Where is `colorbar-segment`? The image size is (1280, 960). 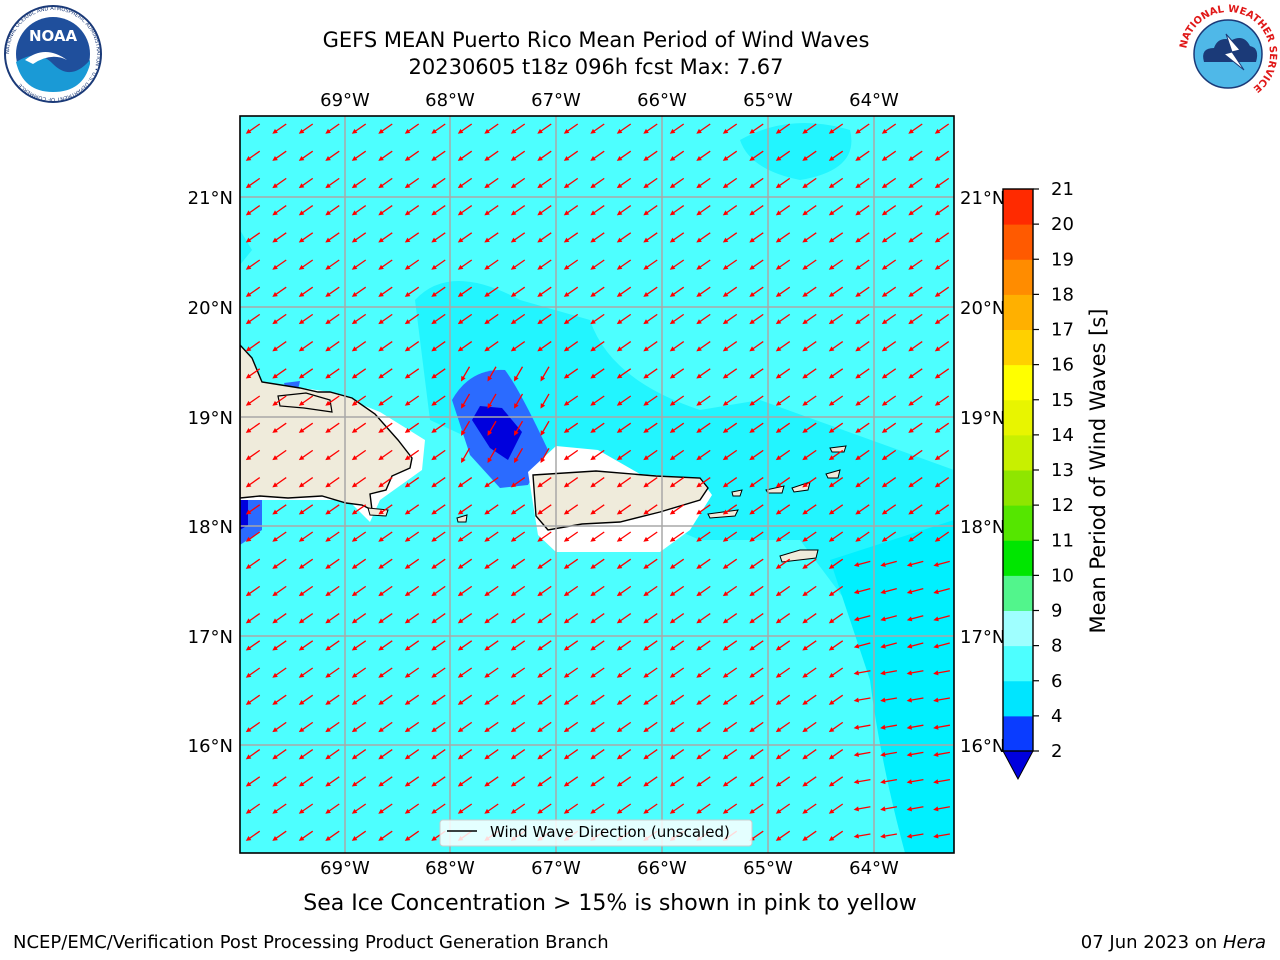 colorbar-segment is located at coordinates (1018, 242).